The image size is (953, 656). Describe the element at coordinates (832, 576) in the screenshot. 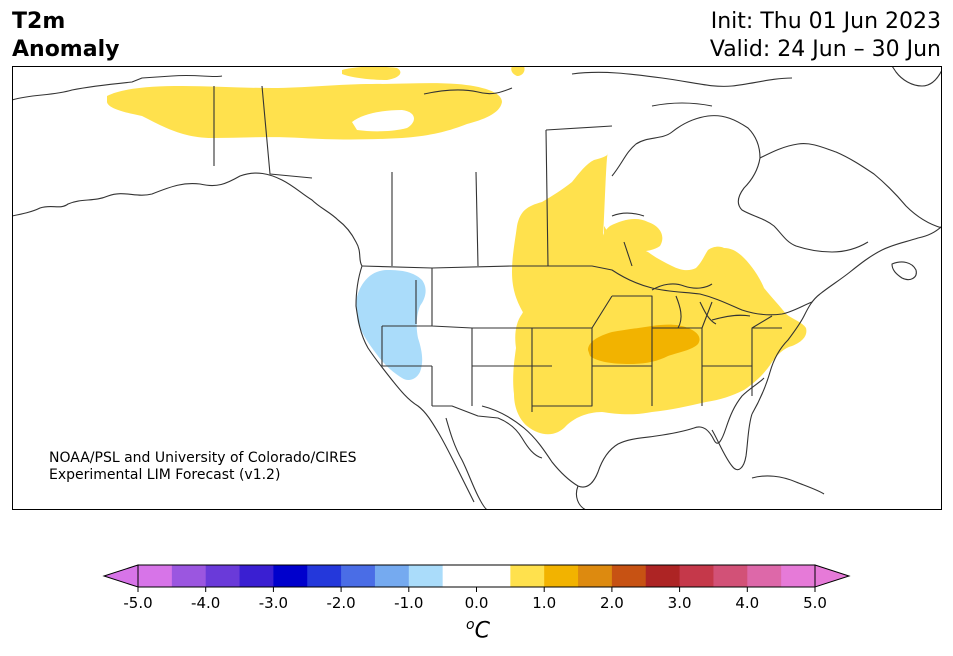

I see `colorbar-over-extension` at that location.